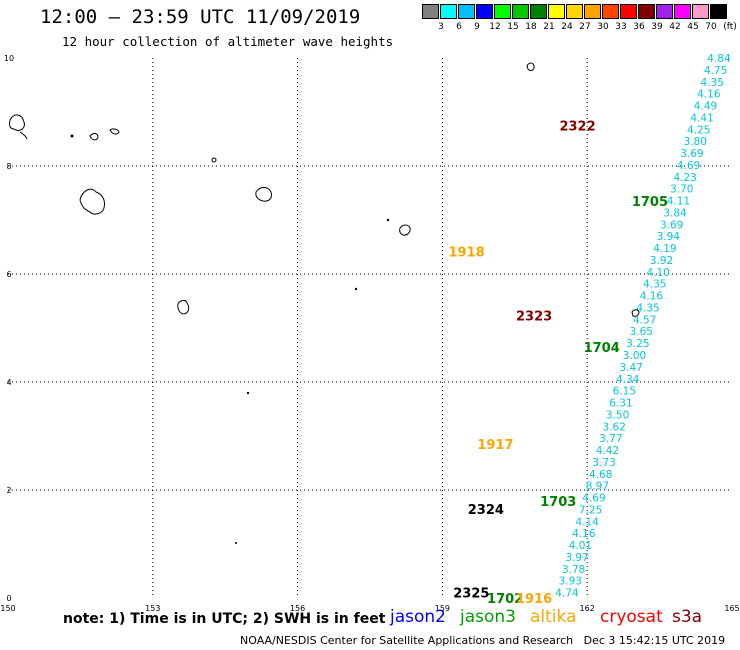 The width and height of the screenshot is (740, 650). What do you see at coordinates (495, 27) in the screenshot?
I see `colorbar-label: 12` at bounding box center [495, 27].